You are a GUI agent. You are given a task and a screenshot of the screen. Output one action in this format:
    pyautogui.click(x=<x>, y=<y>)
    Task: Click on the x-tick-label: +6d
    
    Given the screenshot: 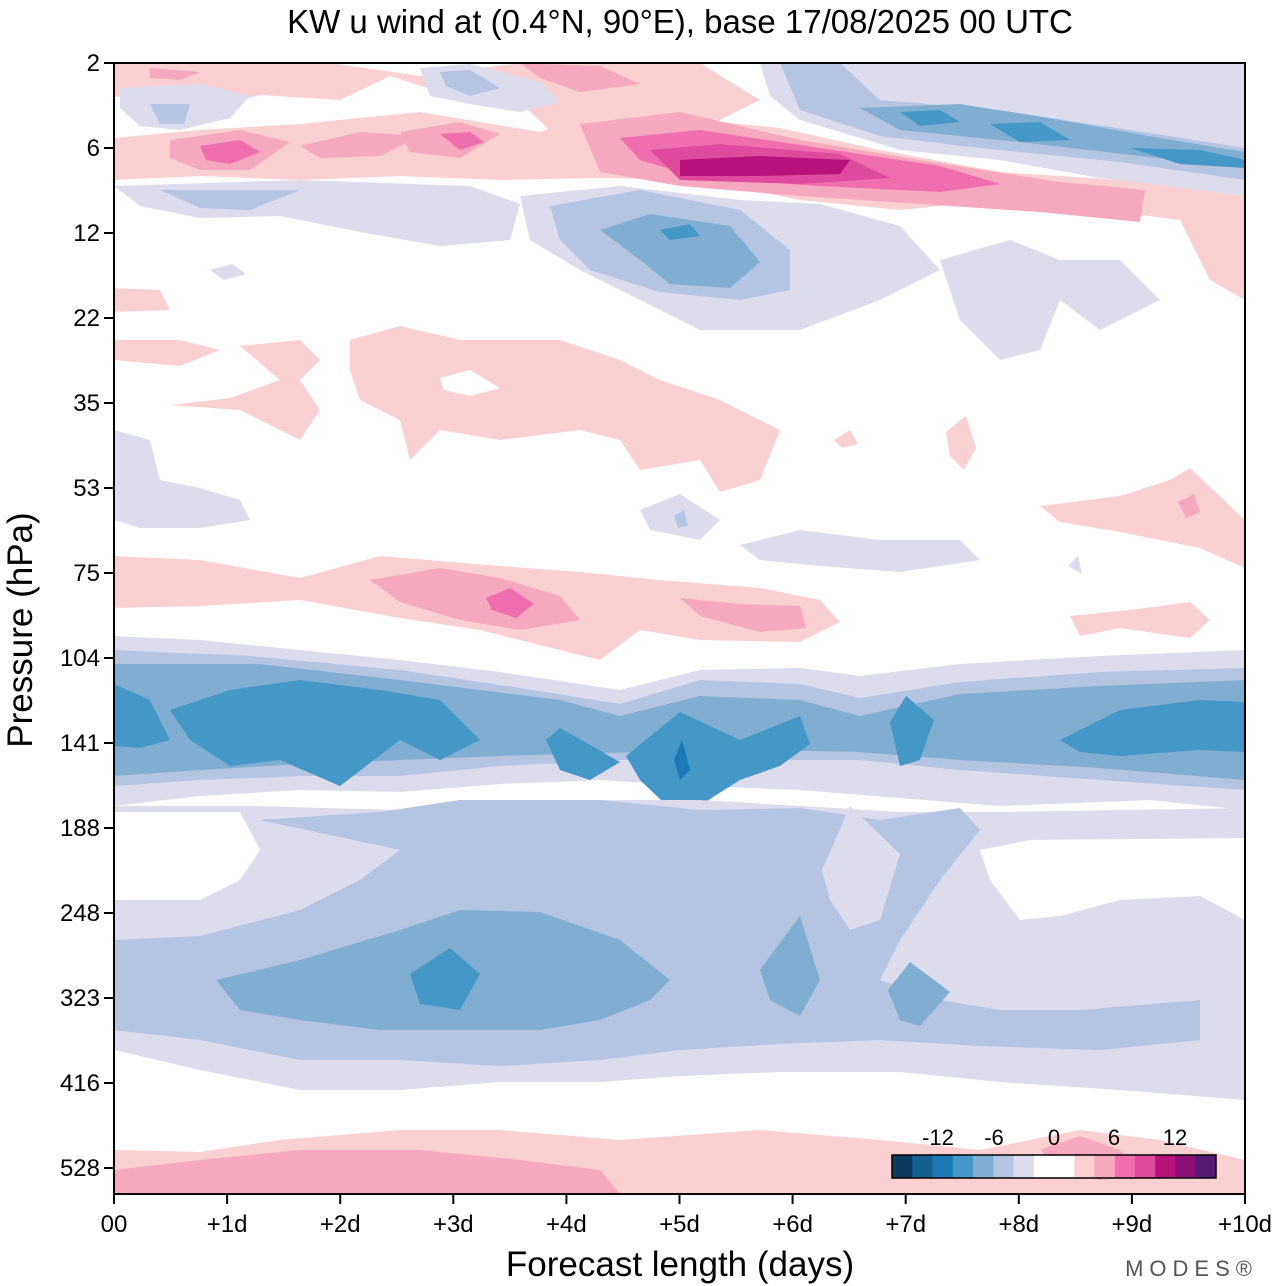 What is the action you would take?
    pyautogui.click(x=792, y=1224)
    